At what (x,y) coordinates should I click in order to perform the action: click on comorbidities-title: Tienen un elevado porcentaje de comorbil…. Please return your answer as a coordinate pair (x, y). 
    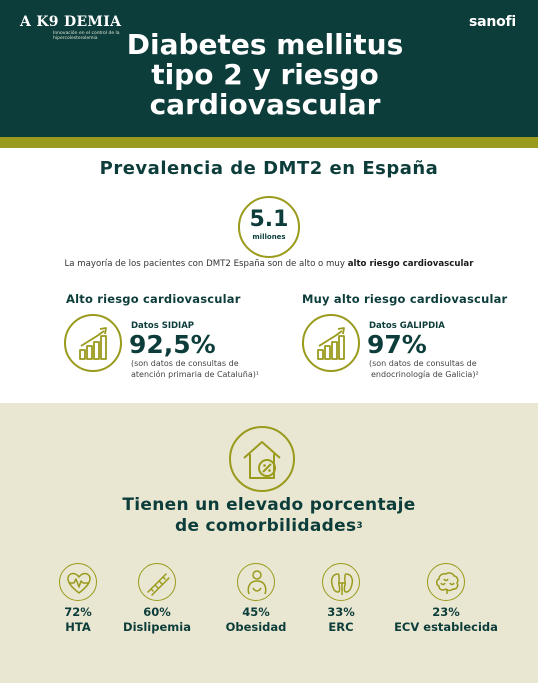
    Looking at the image, I should click on (269, 516).